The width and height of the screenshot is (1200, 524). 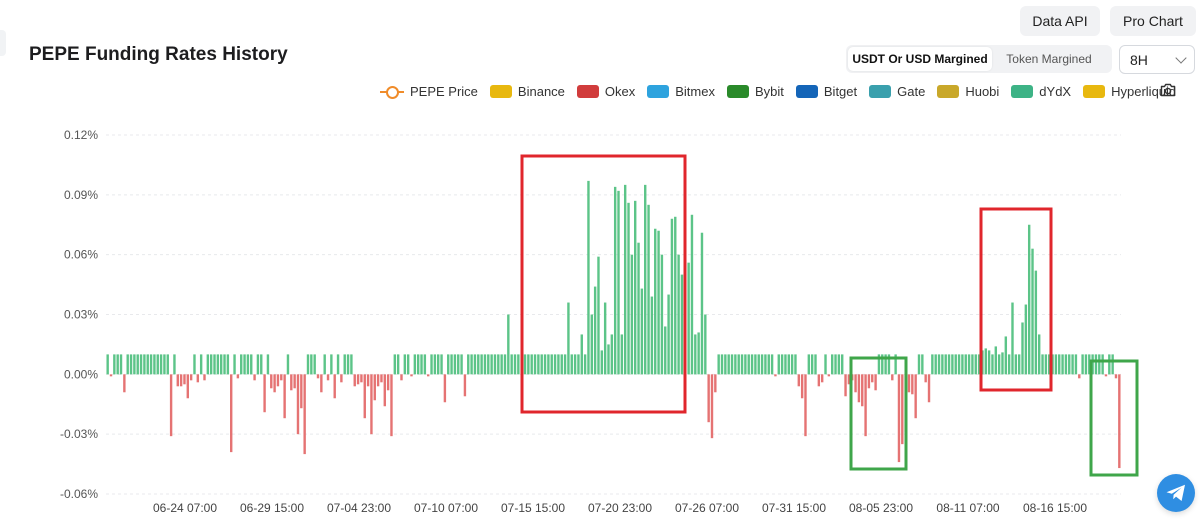 What do you see at coordinates (681, 91) in the screenshot?
I see `legend-item-bitmex: Bitmex` at bounding box center [681, 91].